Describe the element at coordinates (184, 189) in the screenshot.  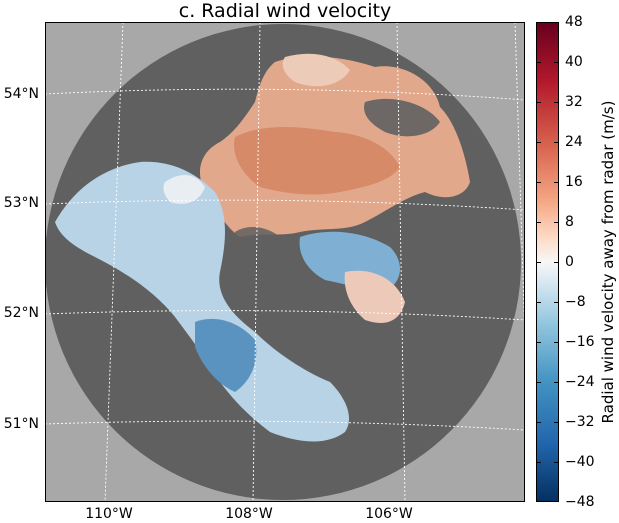
I see `velocity-region-near-zero` at that location.